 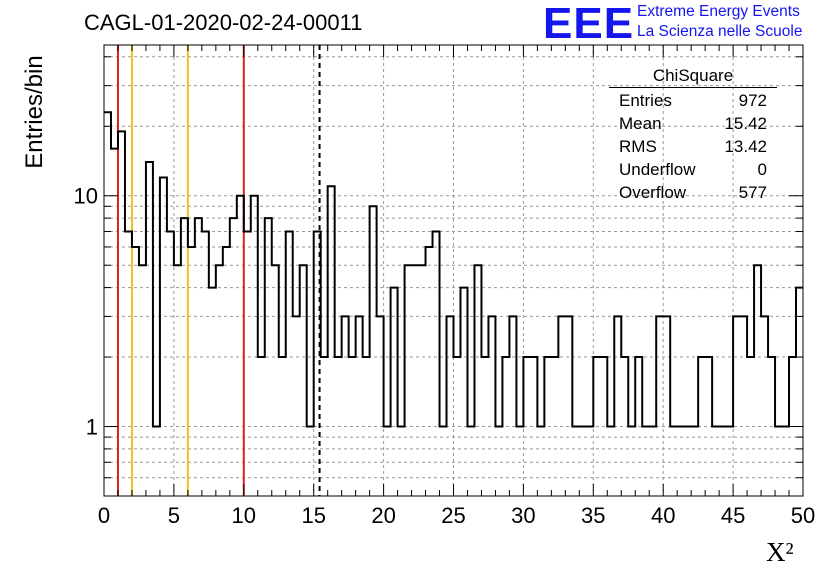 What do you see at coordinates (718, 11) in the screenshot?
I see `logo-subtitle-line1: Extreme Energy Events` at bounding box center [718, 11].